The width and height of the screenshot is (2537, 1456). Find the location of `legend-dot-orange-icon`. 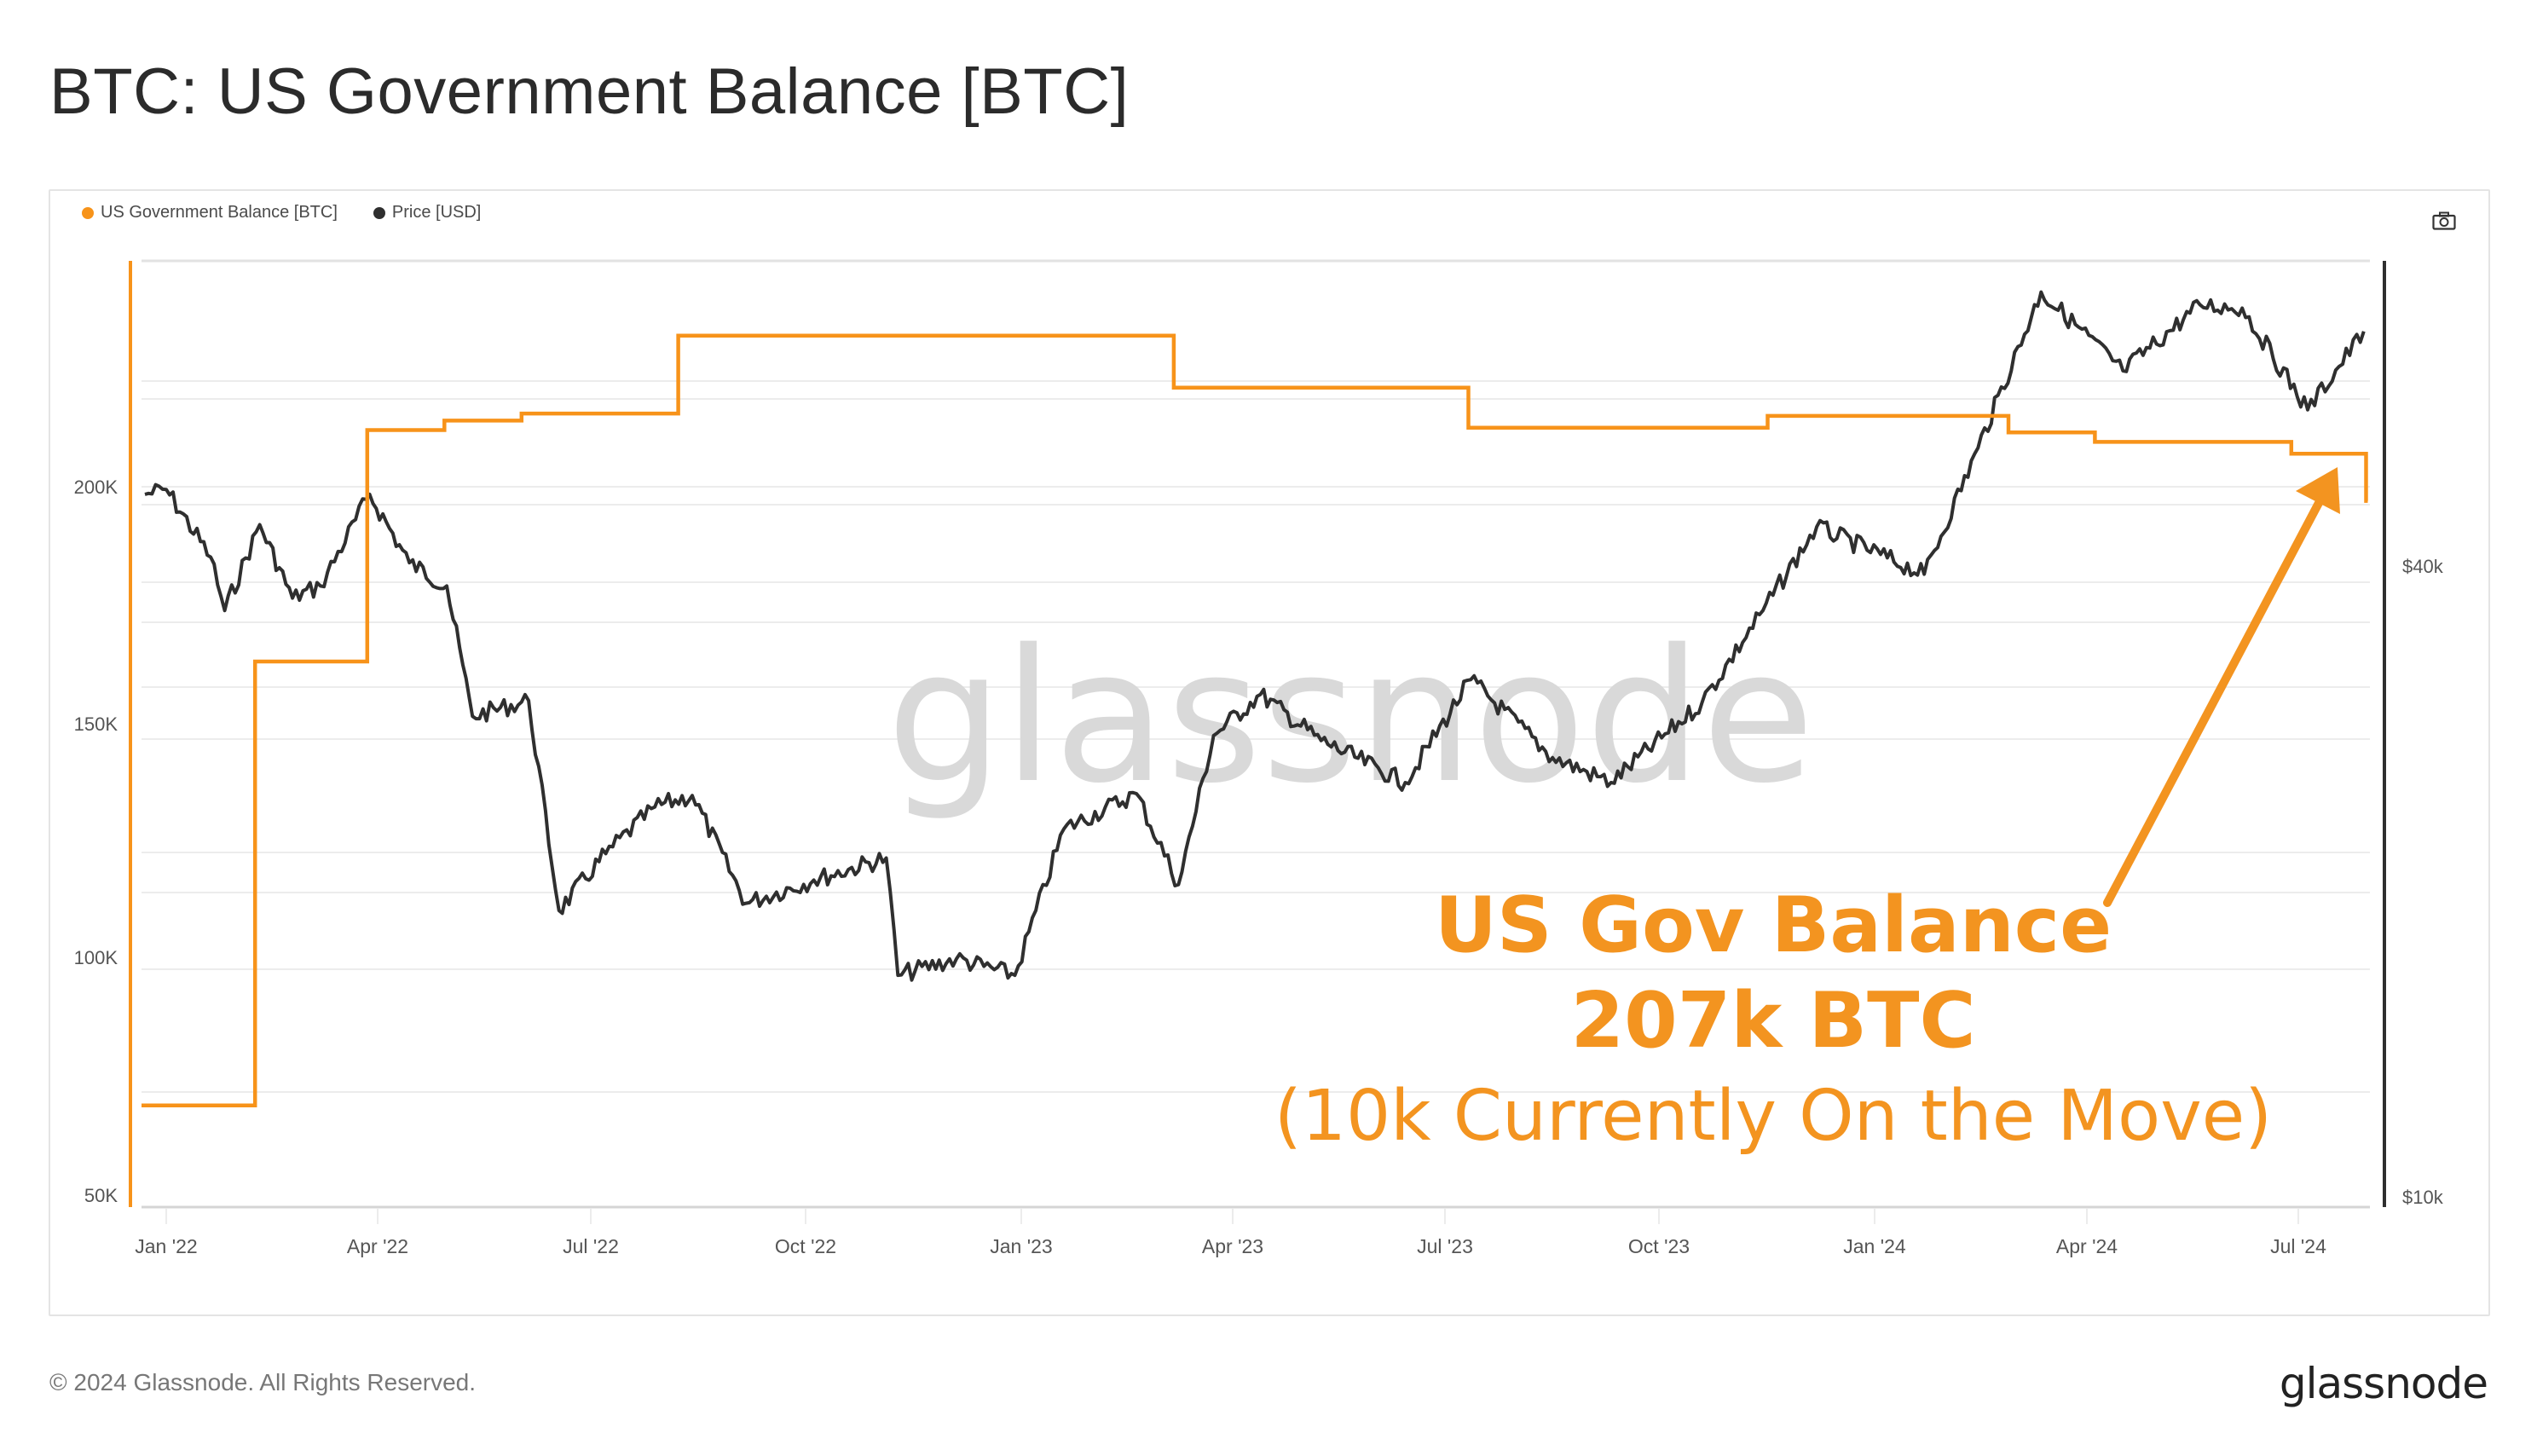

legend-dot-orange-icon is located at coordinates (88, 212).